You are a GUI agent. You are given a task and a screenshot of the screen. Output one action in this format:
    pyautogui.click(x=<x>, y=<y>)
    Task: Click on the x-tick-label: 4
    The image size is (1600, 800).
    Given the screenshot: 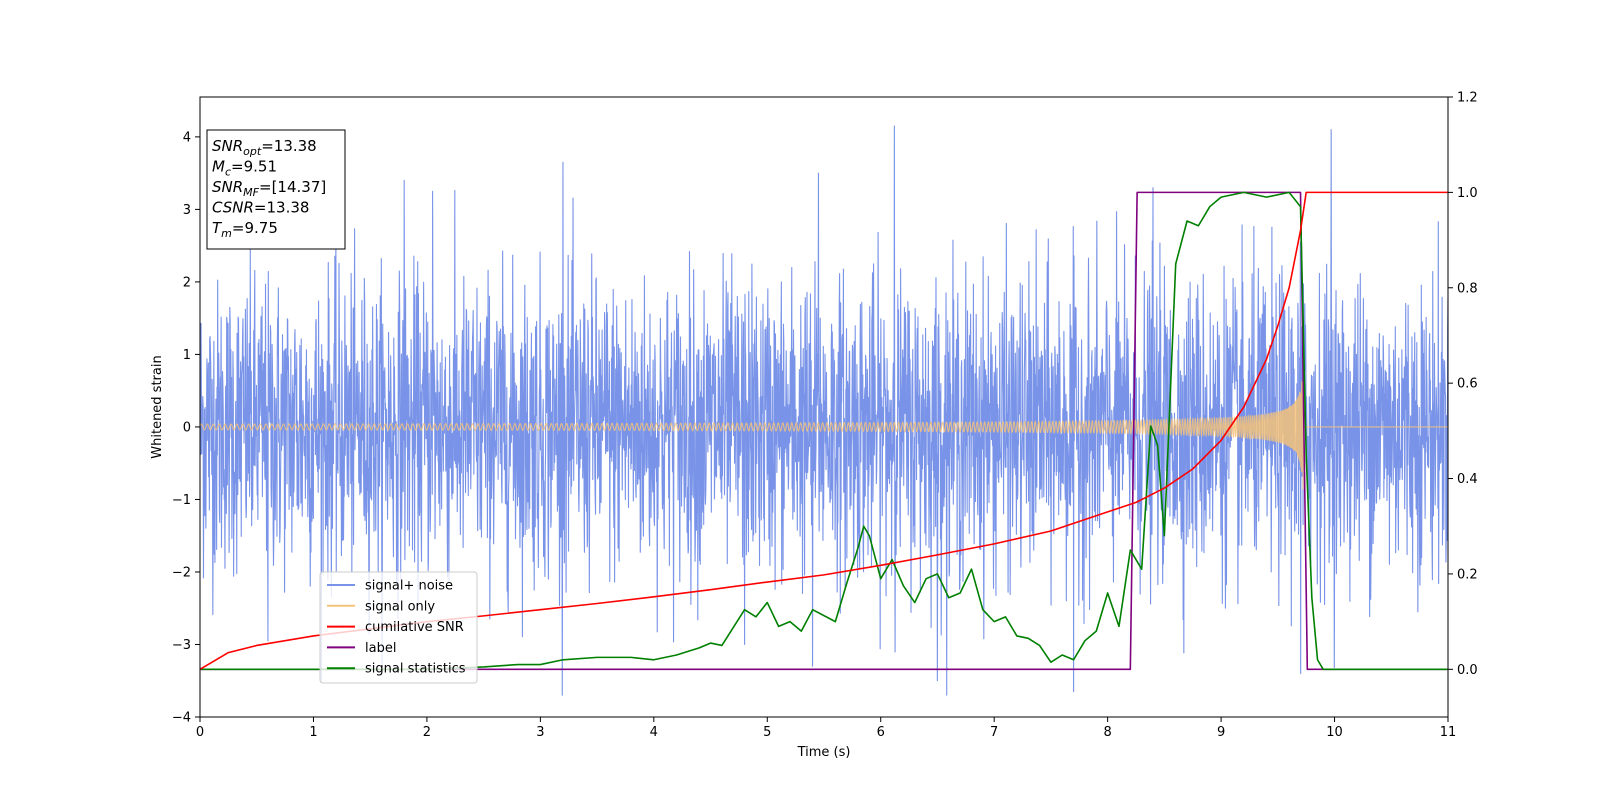 What is the action you would take?
    pyautogui.click(x=654, y=732)
    